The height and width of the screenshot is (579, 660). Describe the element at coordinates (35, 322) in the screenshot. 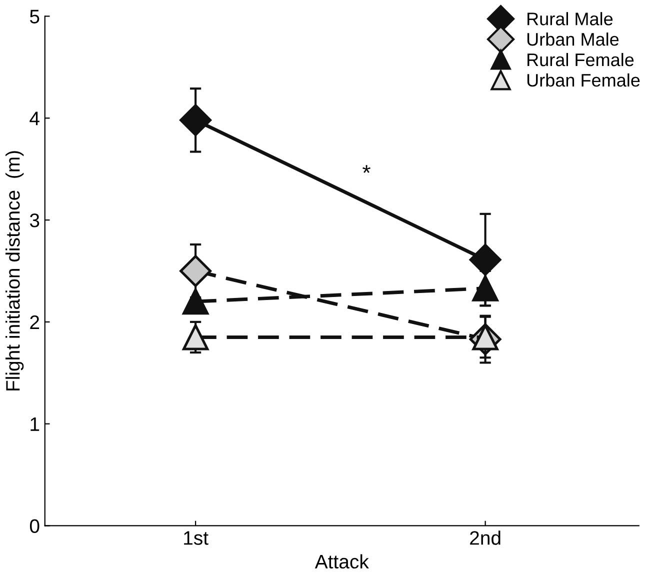

I see `y-tick-label: 2` at that location.